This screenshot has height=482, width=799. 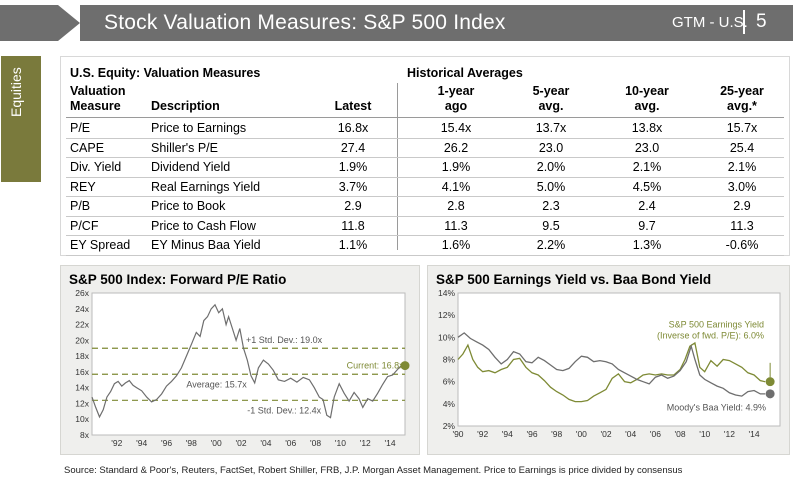 What do you see at coordinates (716, 407) in the screenshot?
I see `baa-yield-label: Moody's Baa Yield: 4.9%` at bounding box center [716, 407].